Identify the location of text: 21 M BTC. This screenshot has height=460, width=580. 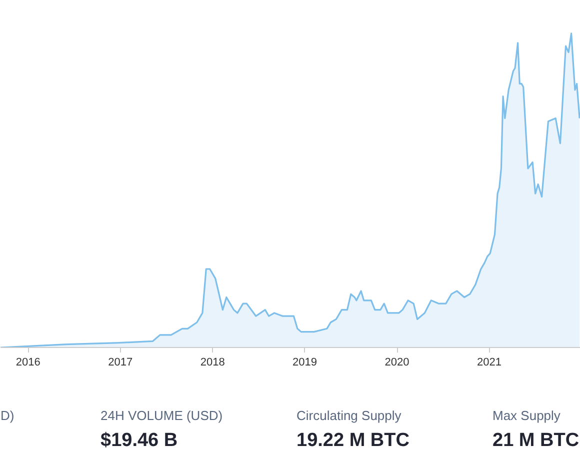
(536, 440).